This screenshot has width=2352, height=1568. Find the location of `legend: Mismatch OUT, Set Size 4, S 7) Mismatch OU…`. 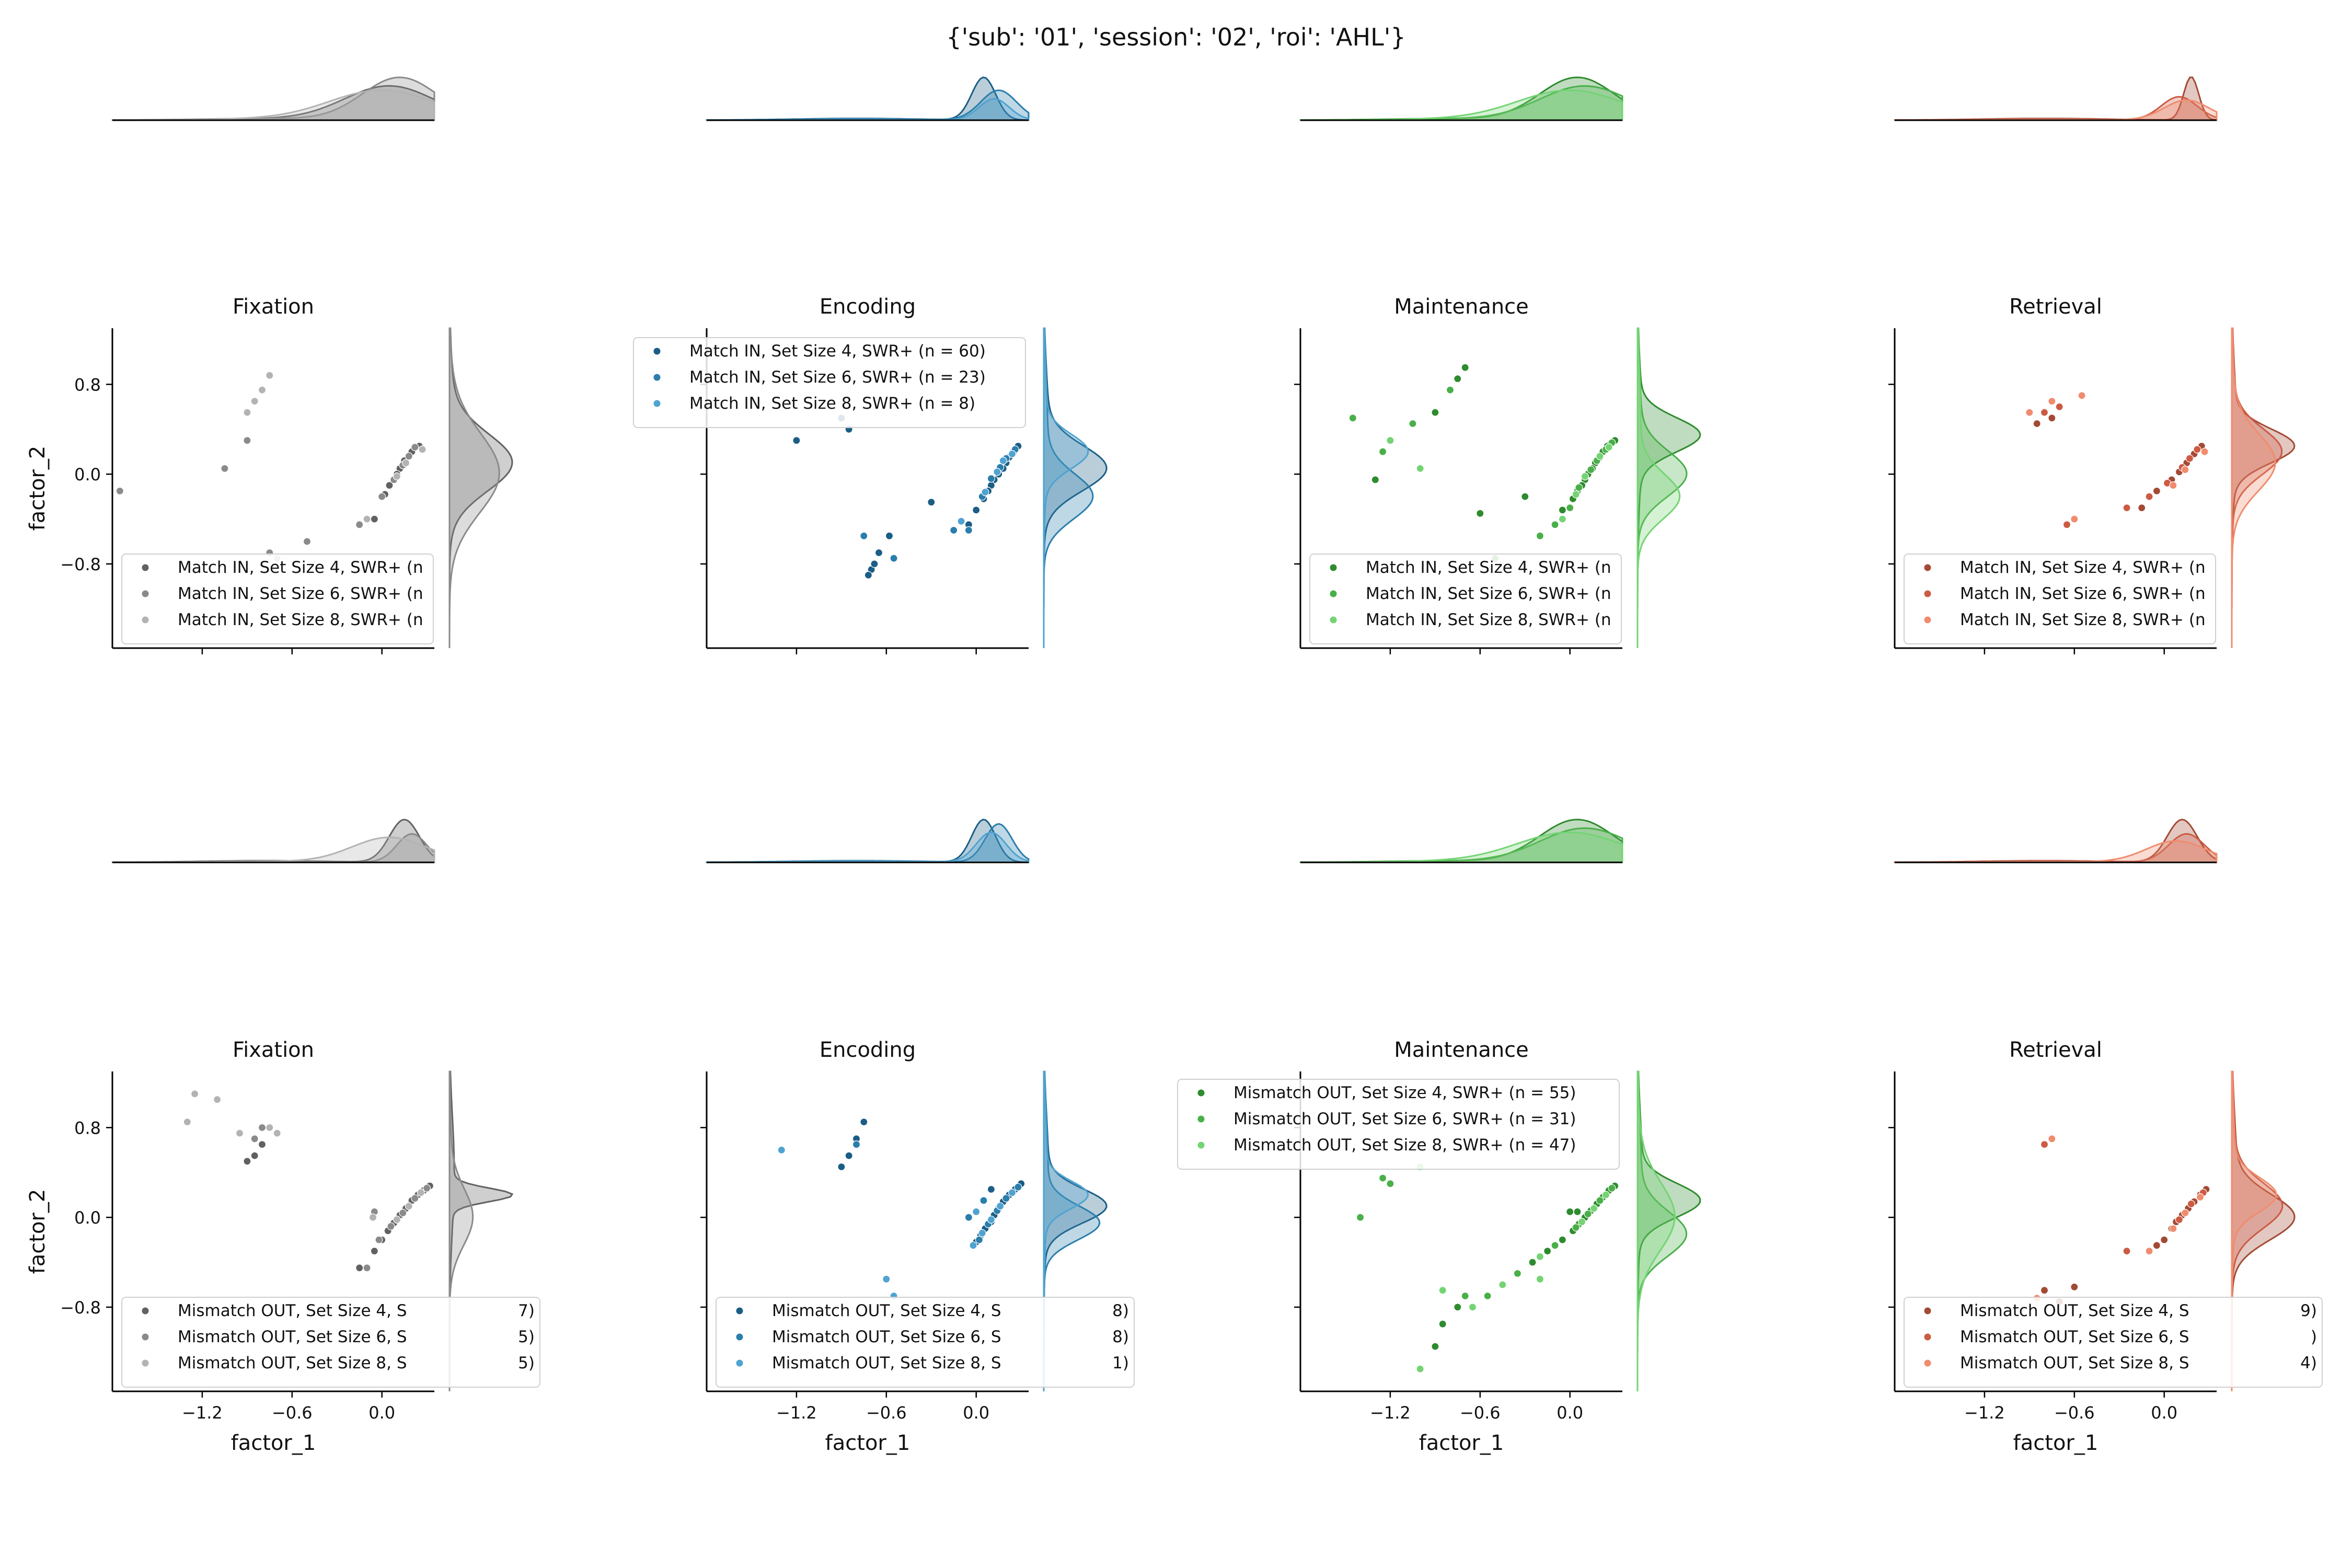

legend: Mismatch OUT, Set Size 4, S 7) Mismatch OU… is located at coordinates (330, 1342).